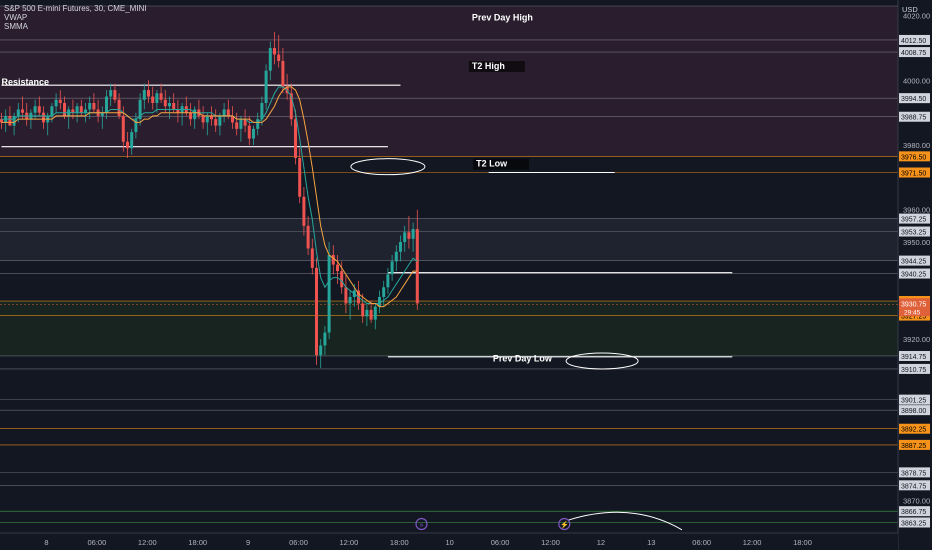 This screenshot has width=932, height=550. What do you see at coordinates (16, 17) in the screenshot?
I see `indicator-vwap-label: VWAP` at bounding box center [16, 17].